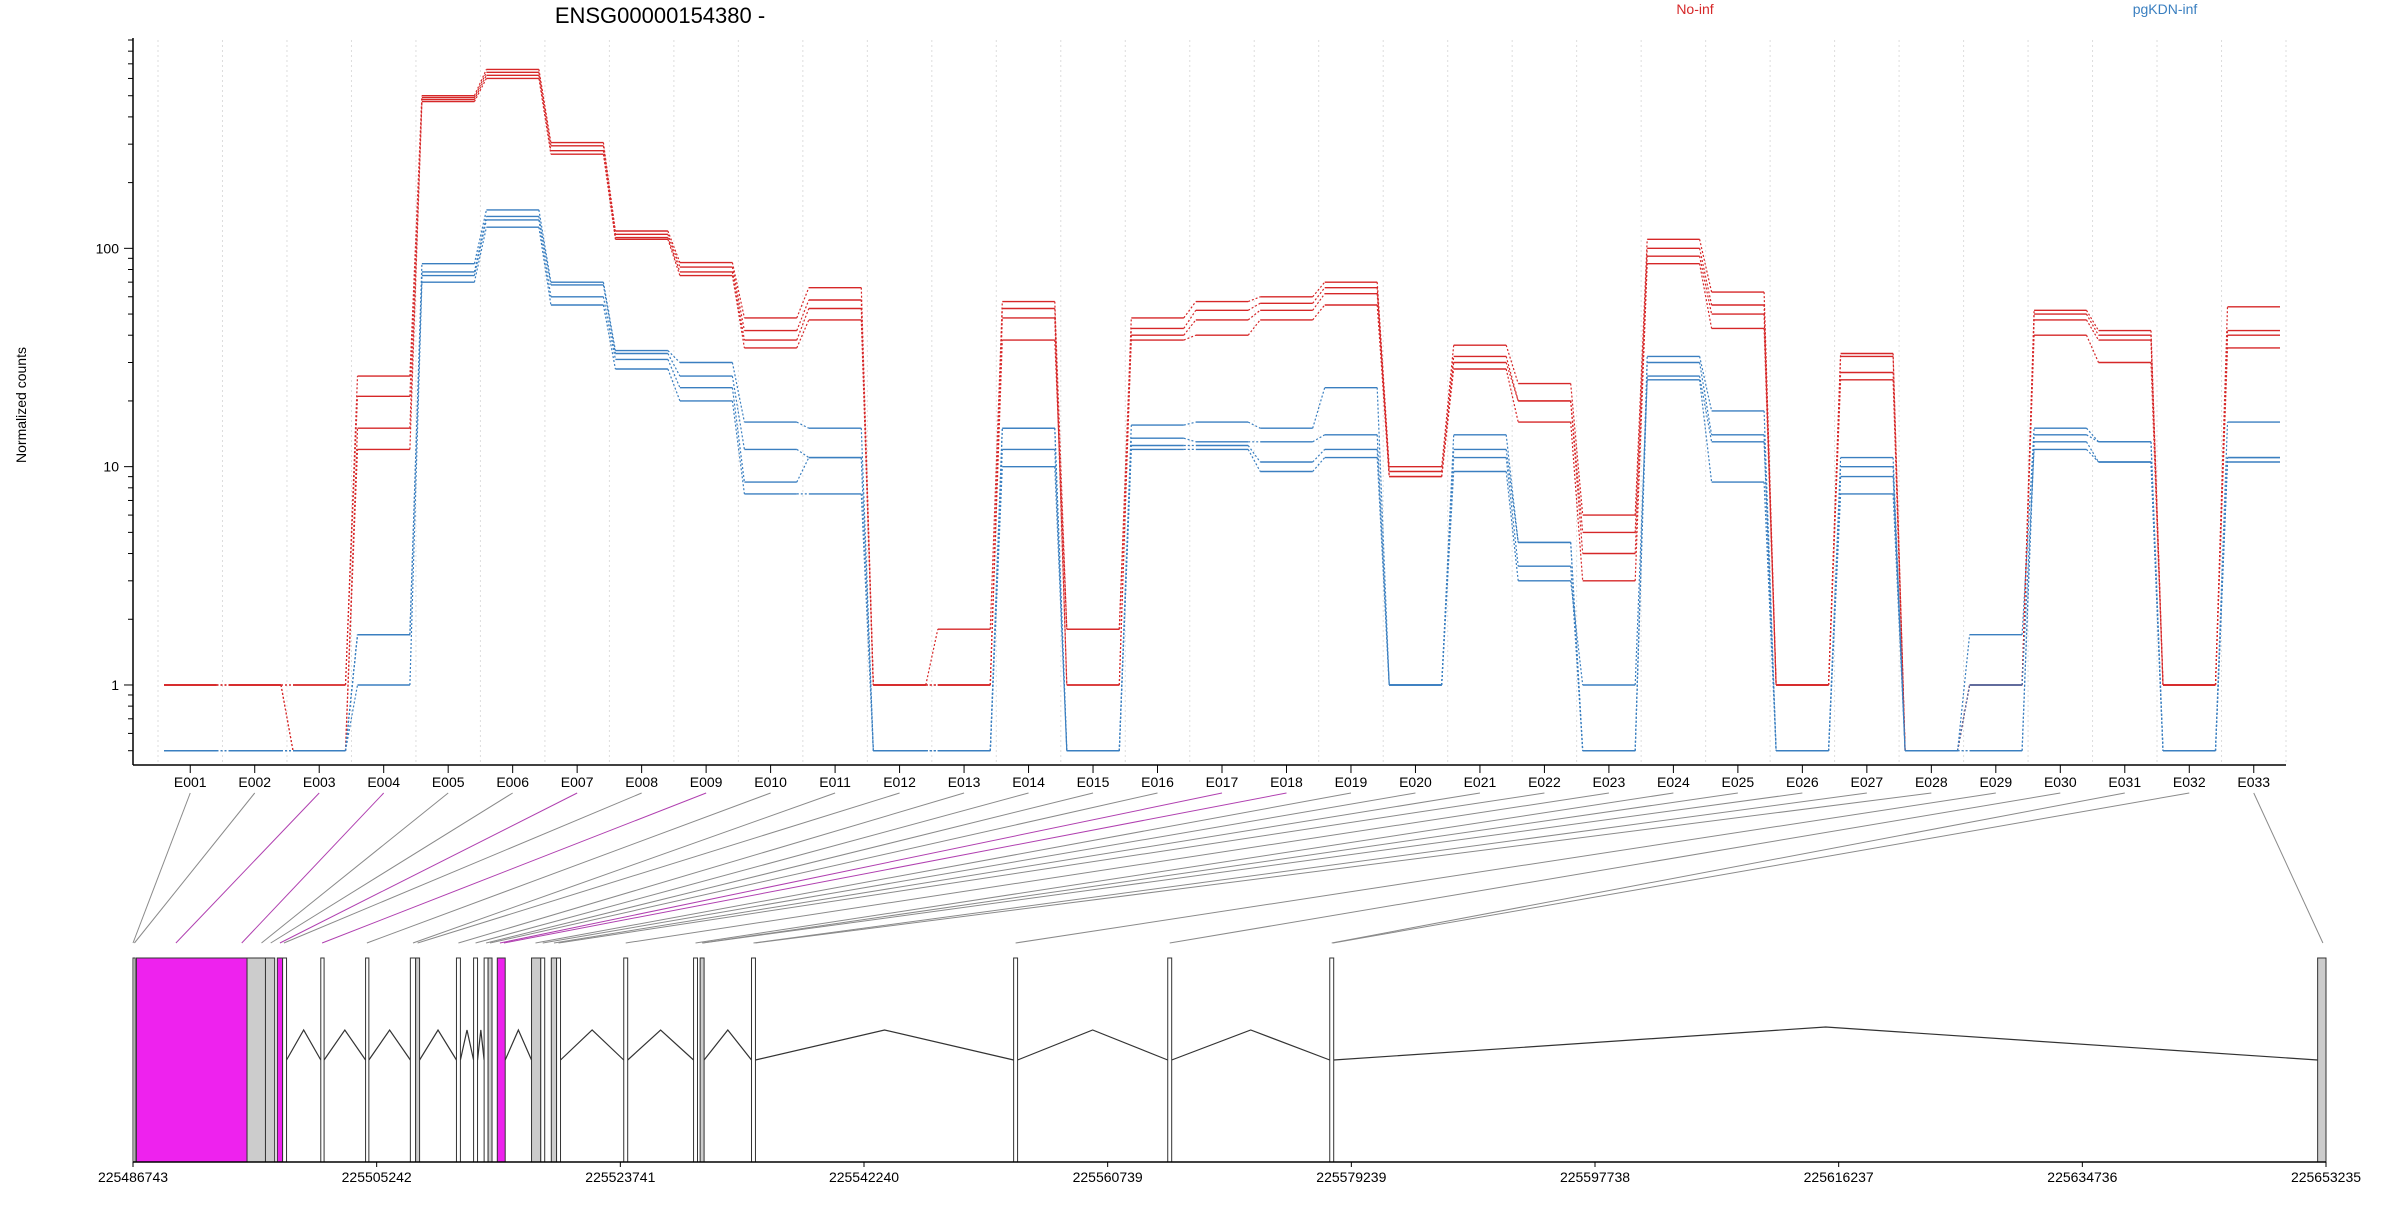  I want to click on y-tick-label: 1, so click(115, 685).